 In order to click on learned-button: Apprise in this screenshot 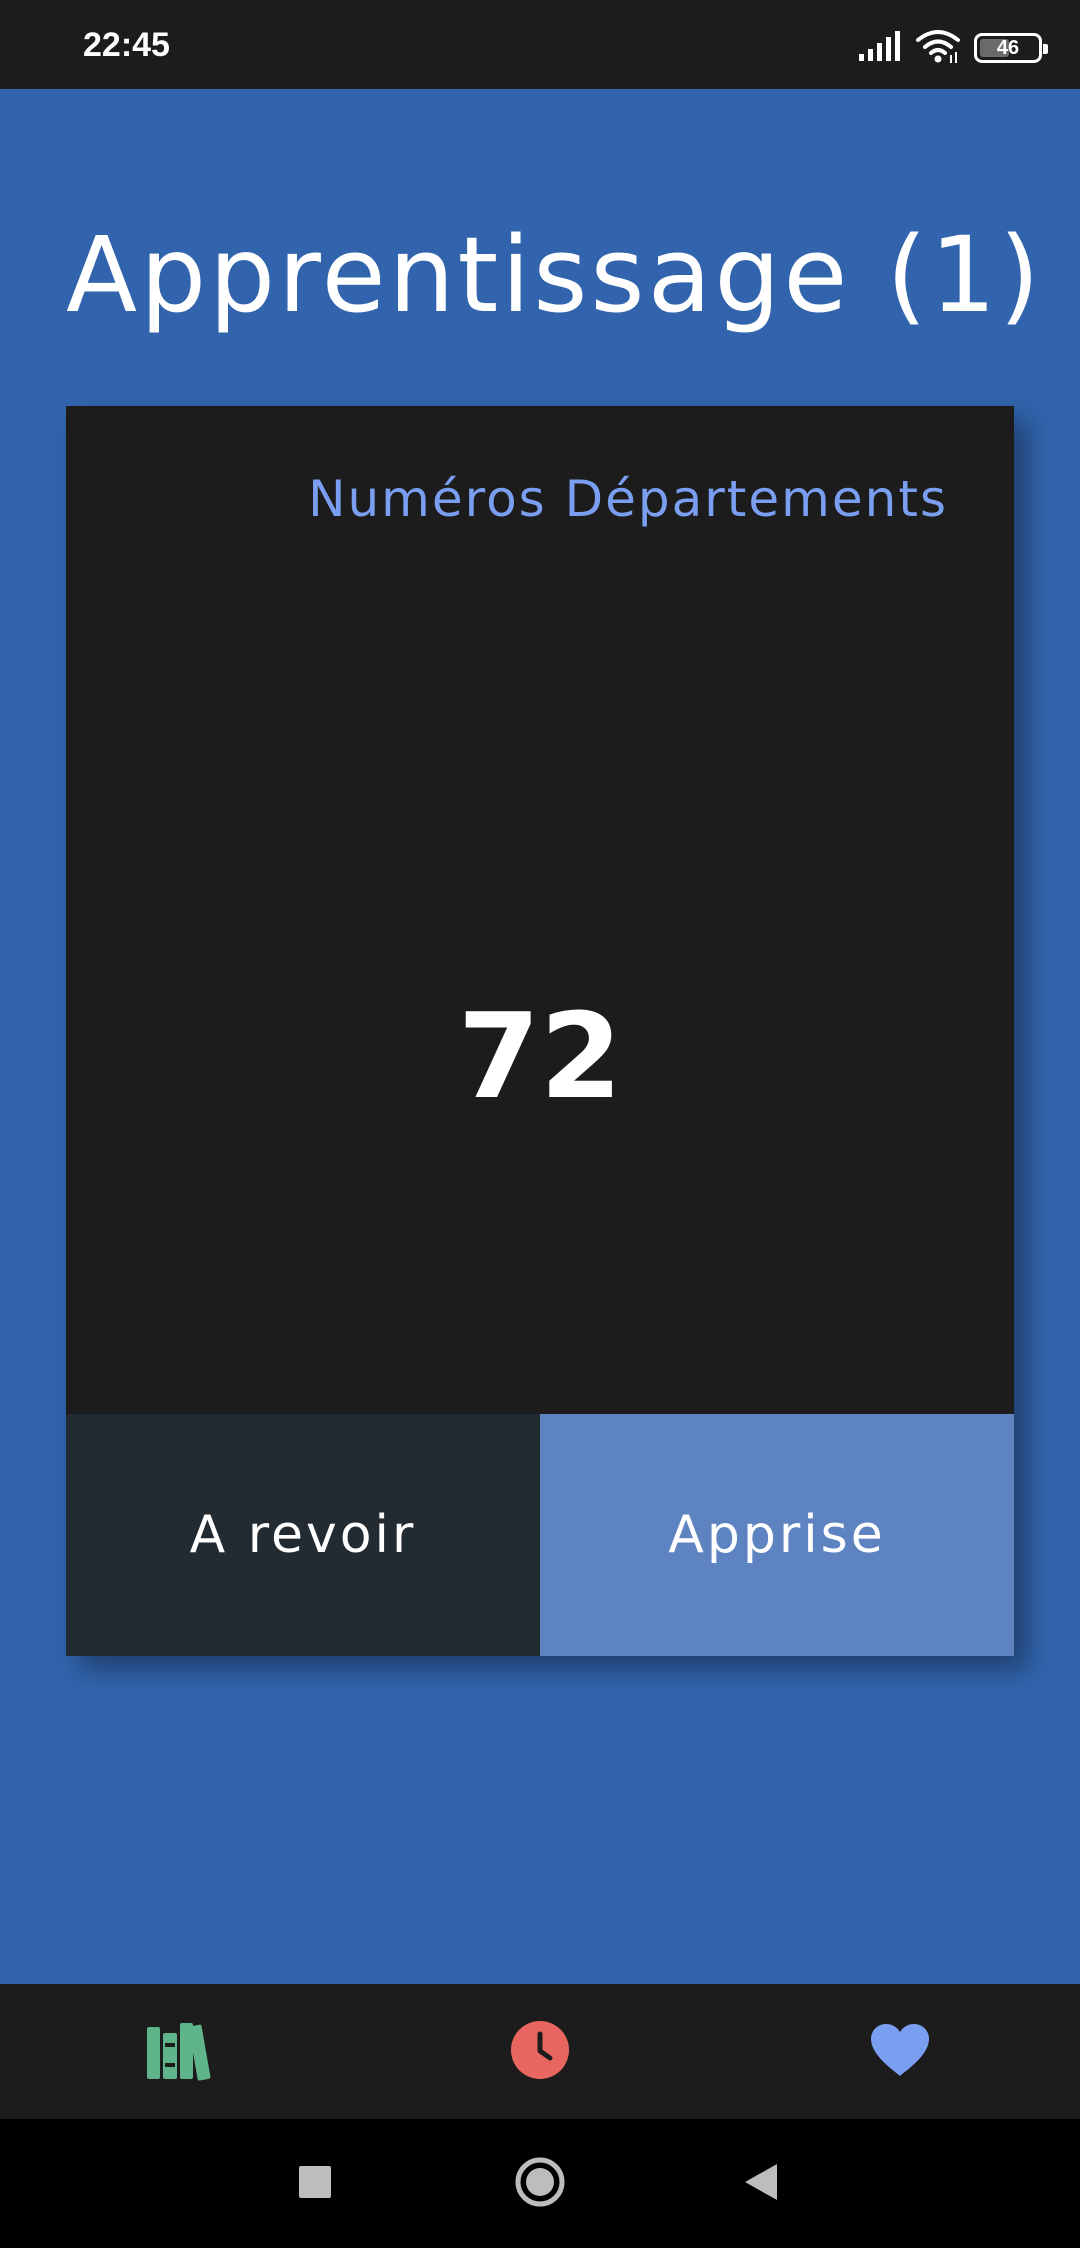, I will do `click(777, 1535)`.